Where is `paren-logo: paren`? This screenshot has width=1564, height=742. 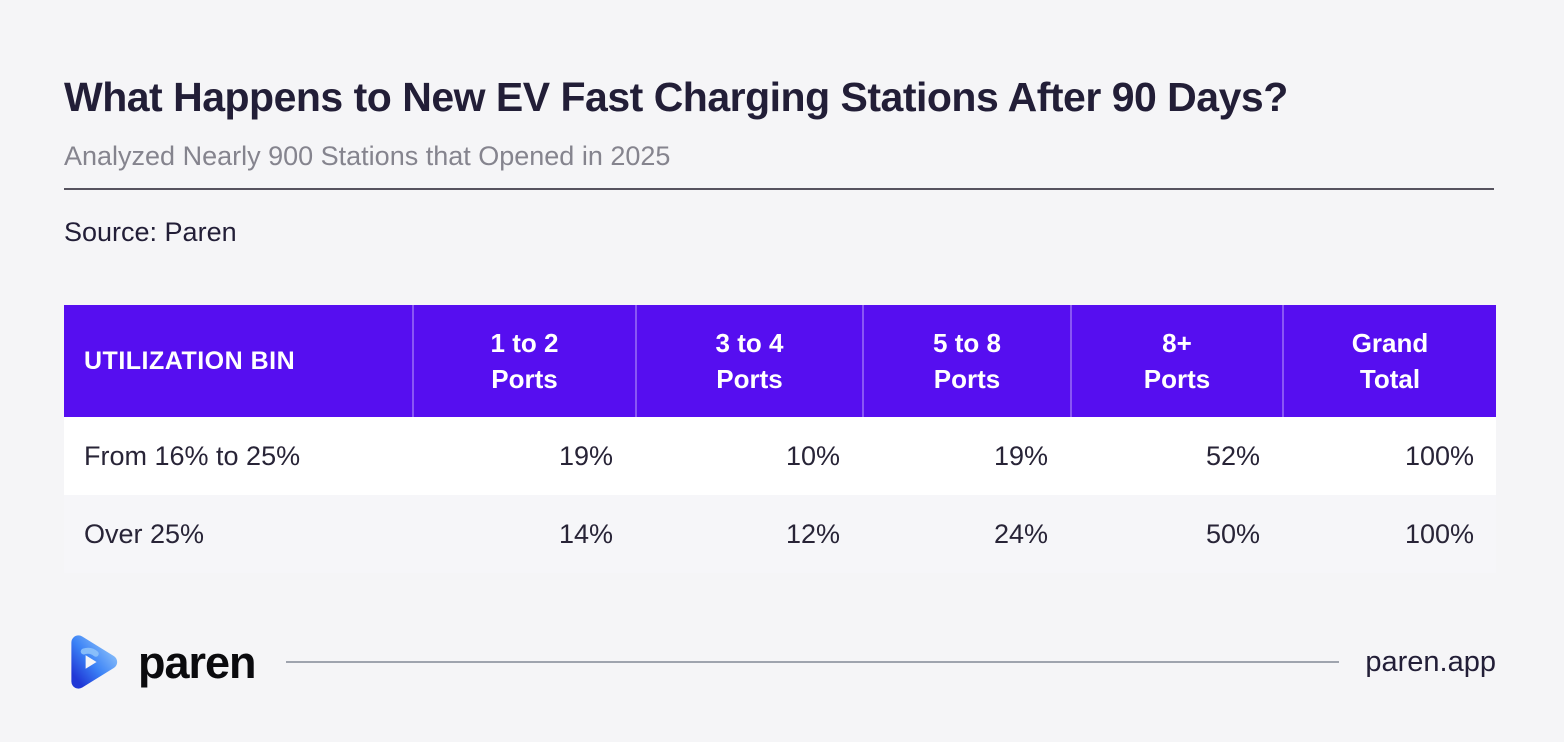
paren-logo: paren is located at coordinates (156, 662).